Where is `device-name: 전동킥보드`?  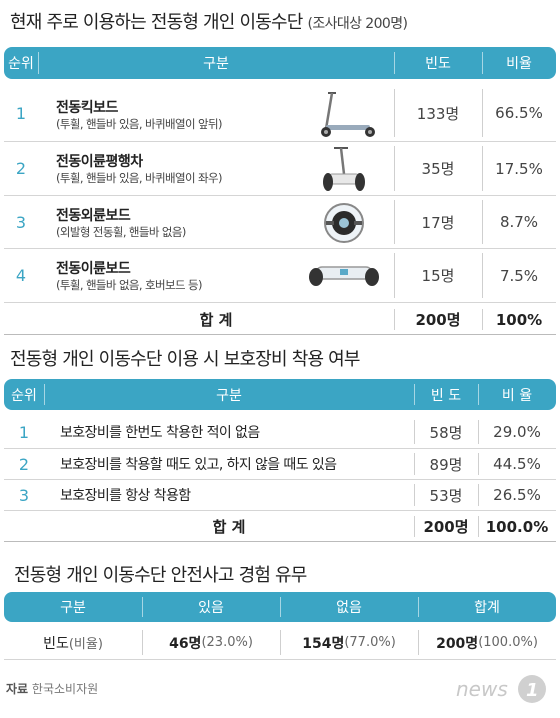 device-name: 전동킥보드 is located at coordinates (87, 108).